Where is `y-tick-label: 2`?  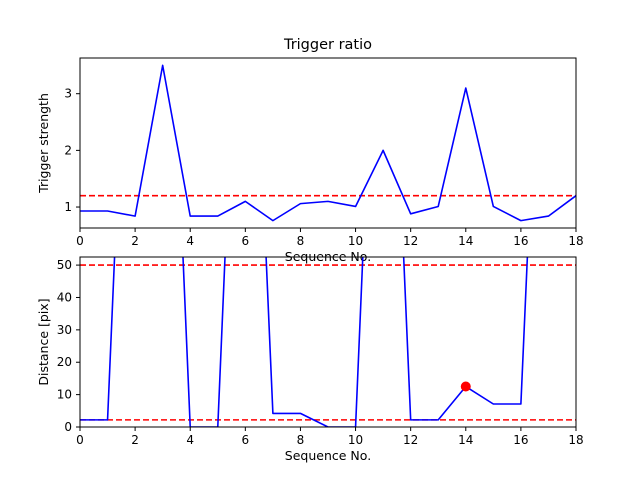 y-tick-label: 2 is located at coordinates (68, 150).